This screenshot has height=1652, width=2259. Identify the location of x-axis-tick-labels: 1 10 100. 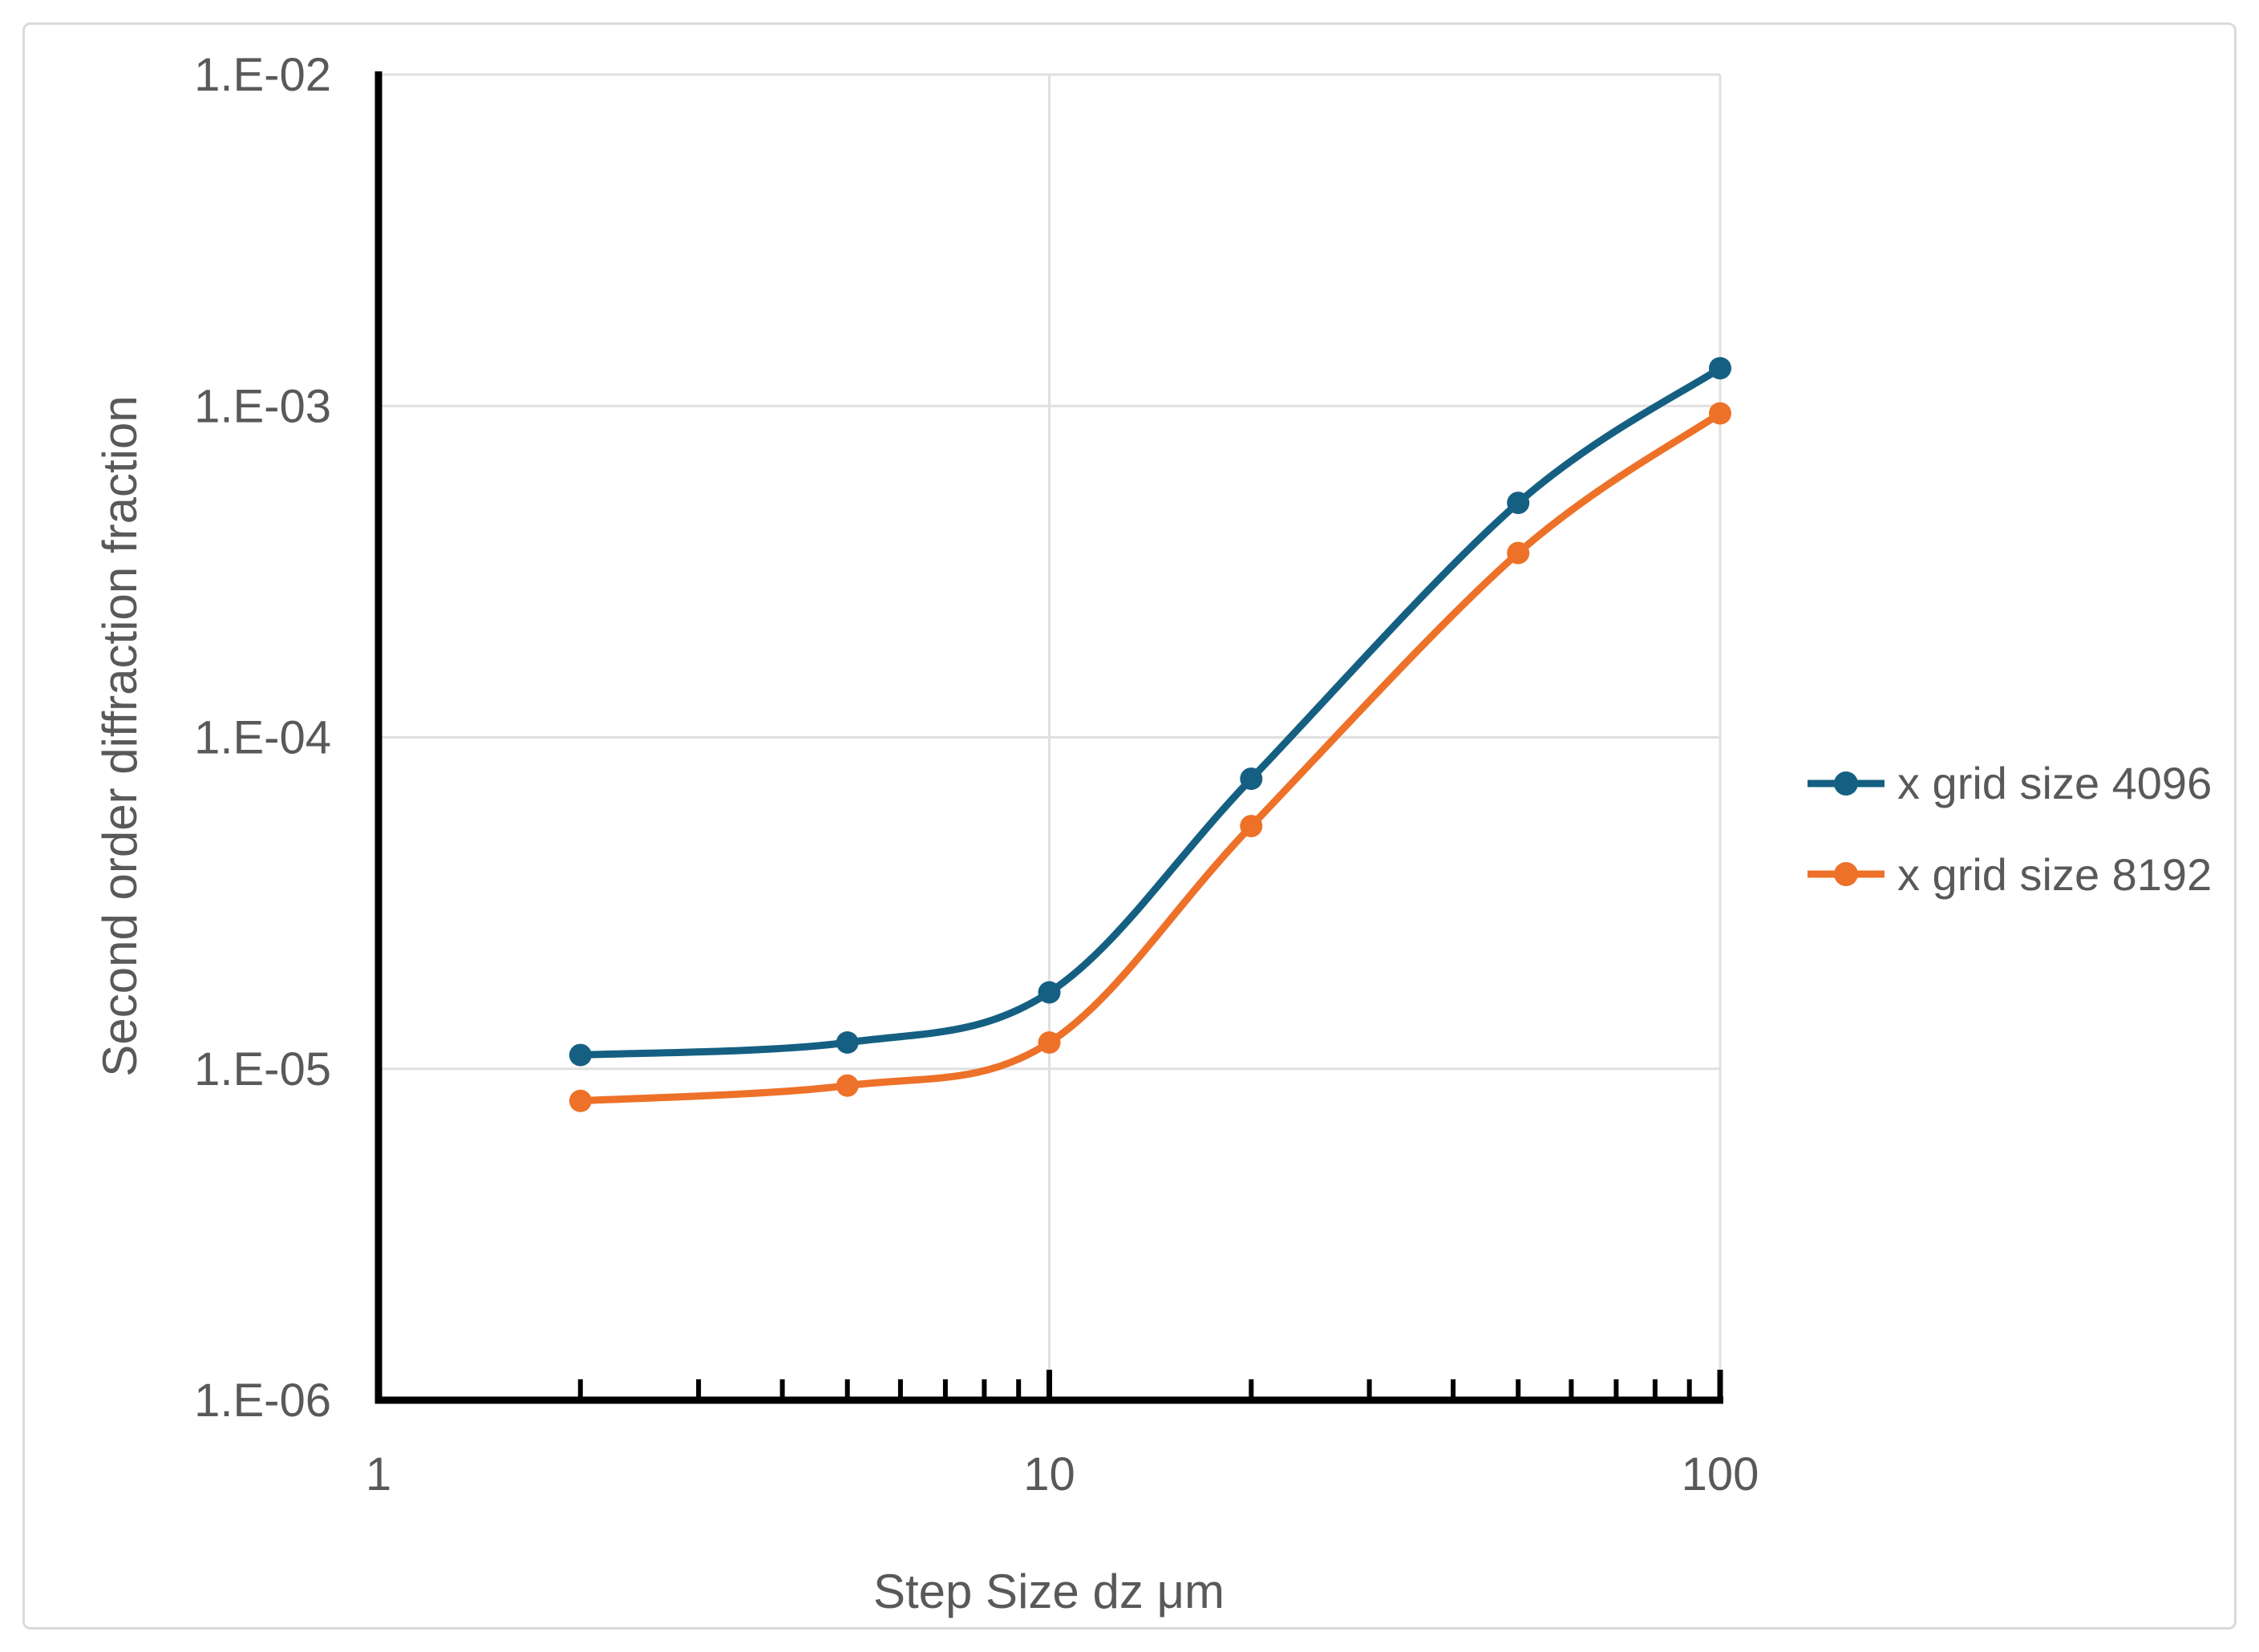
(1062, 1474).